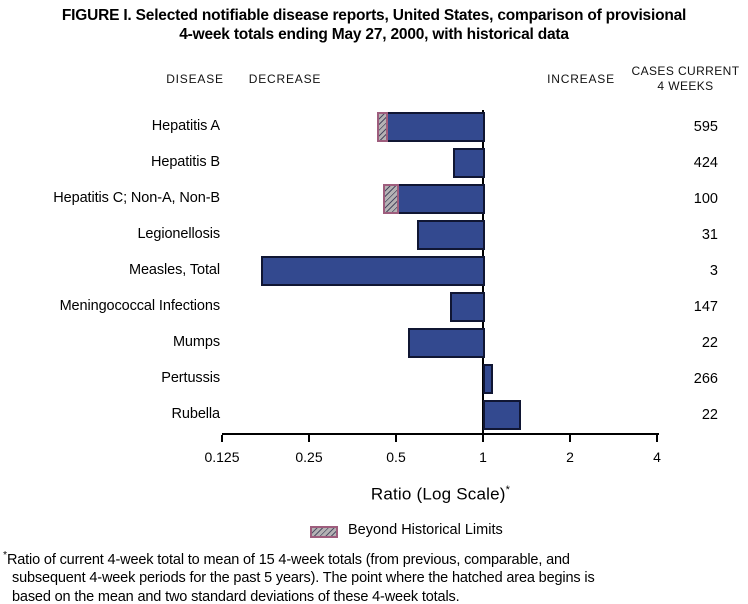 The image size is (748, 604). What do you see at coordinates (581, 79) in the screenshot?
I see `column-header-increase: INCREASE` at bounding box center [581, 79].